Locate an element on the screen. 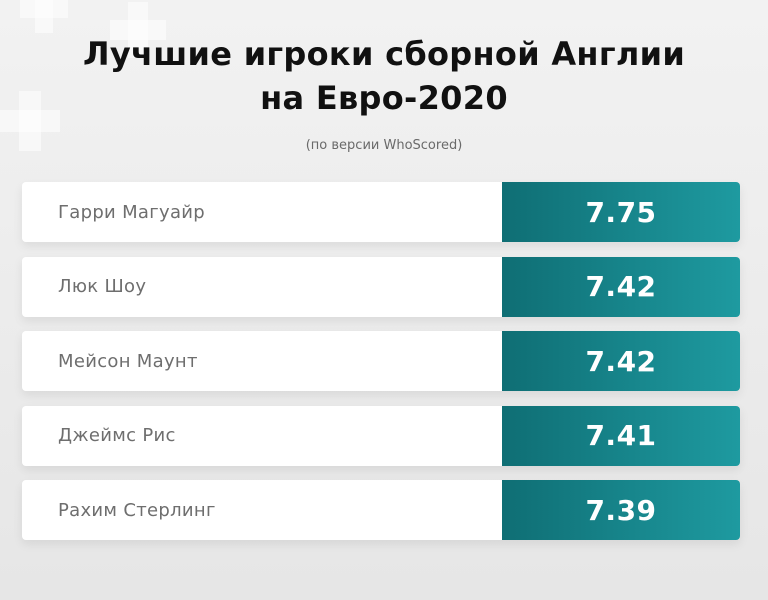 Image resolution: width=768 pixels, height=600 pixels. player-row: Люк Шоу 7.42 is located at coordinates (381, 286).